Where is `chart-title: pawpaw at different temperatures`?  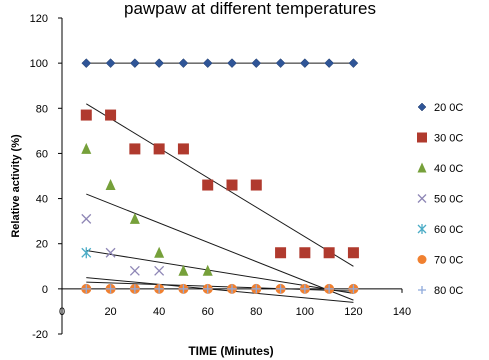 chart-title: pawpaw at different temperatures is located at coordinates (250, 9).